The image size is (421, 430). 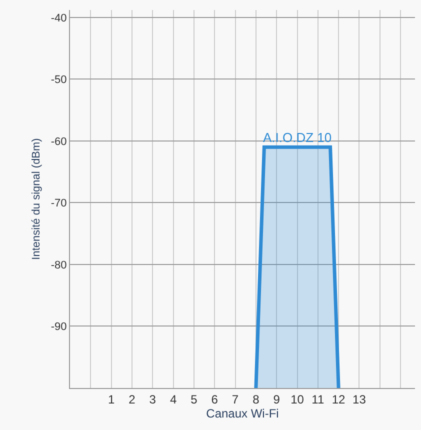 I want to click on x-tick-label: 5, so click(x=194, y=399).